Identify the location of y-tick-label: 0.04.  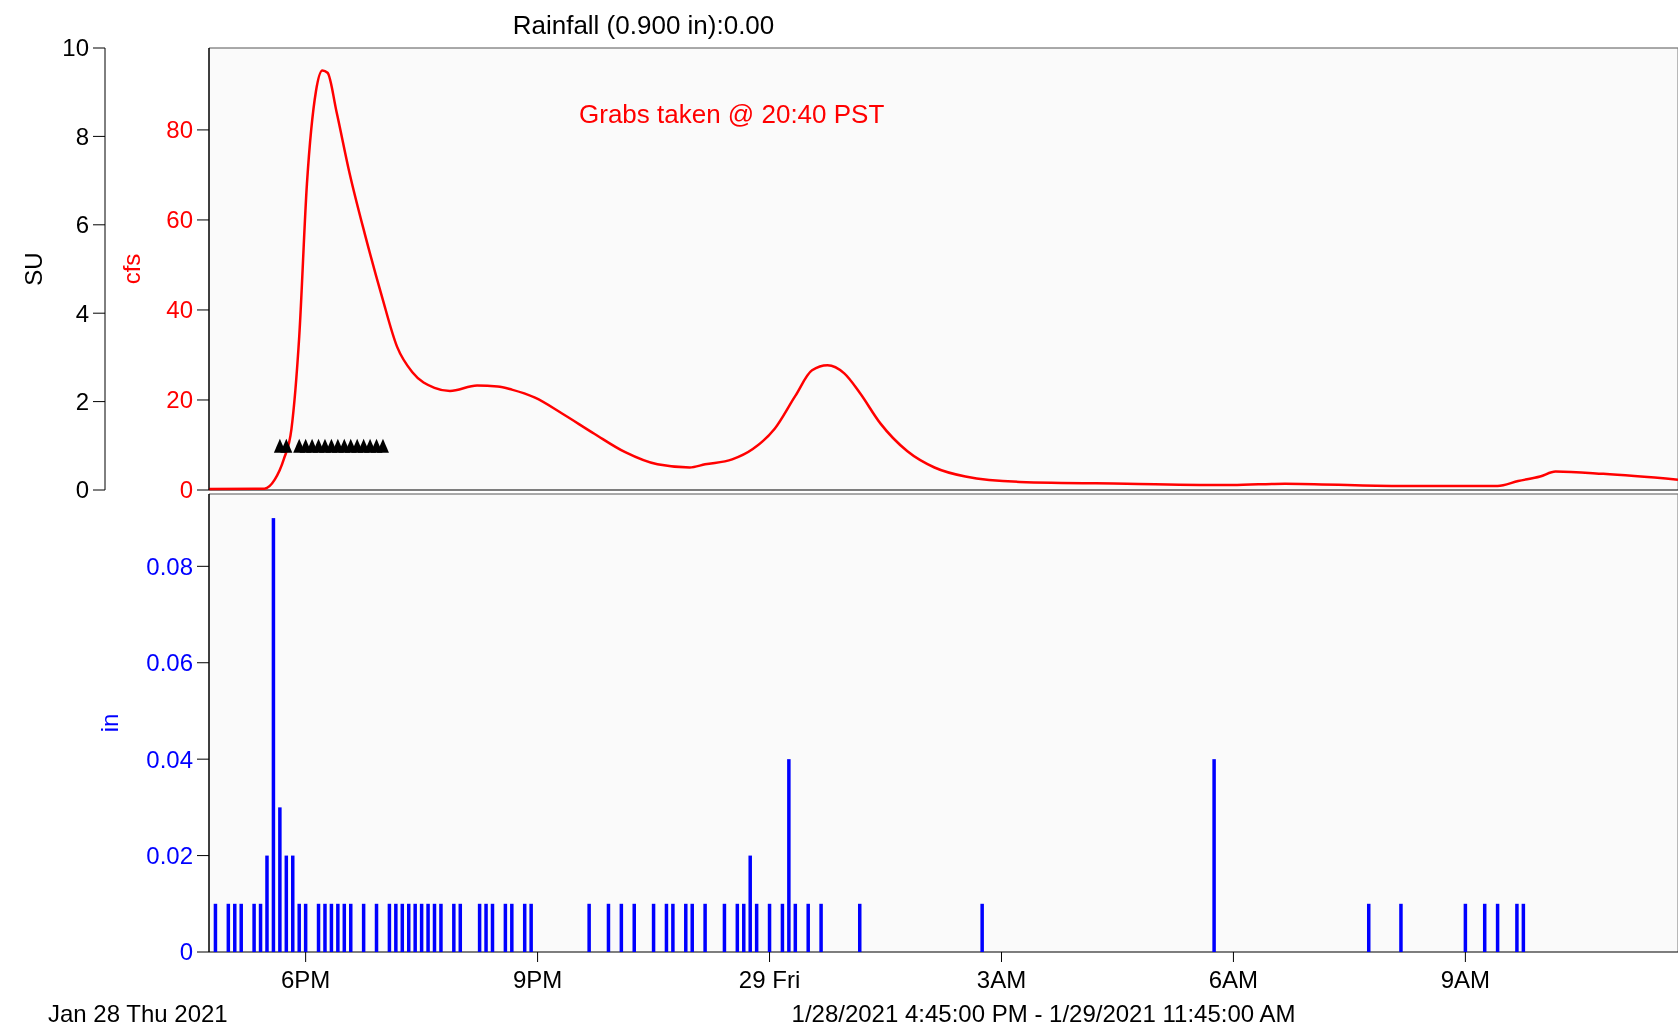
(169, 759).